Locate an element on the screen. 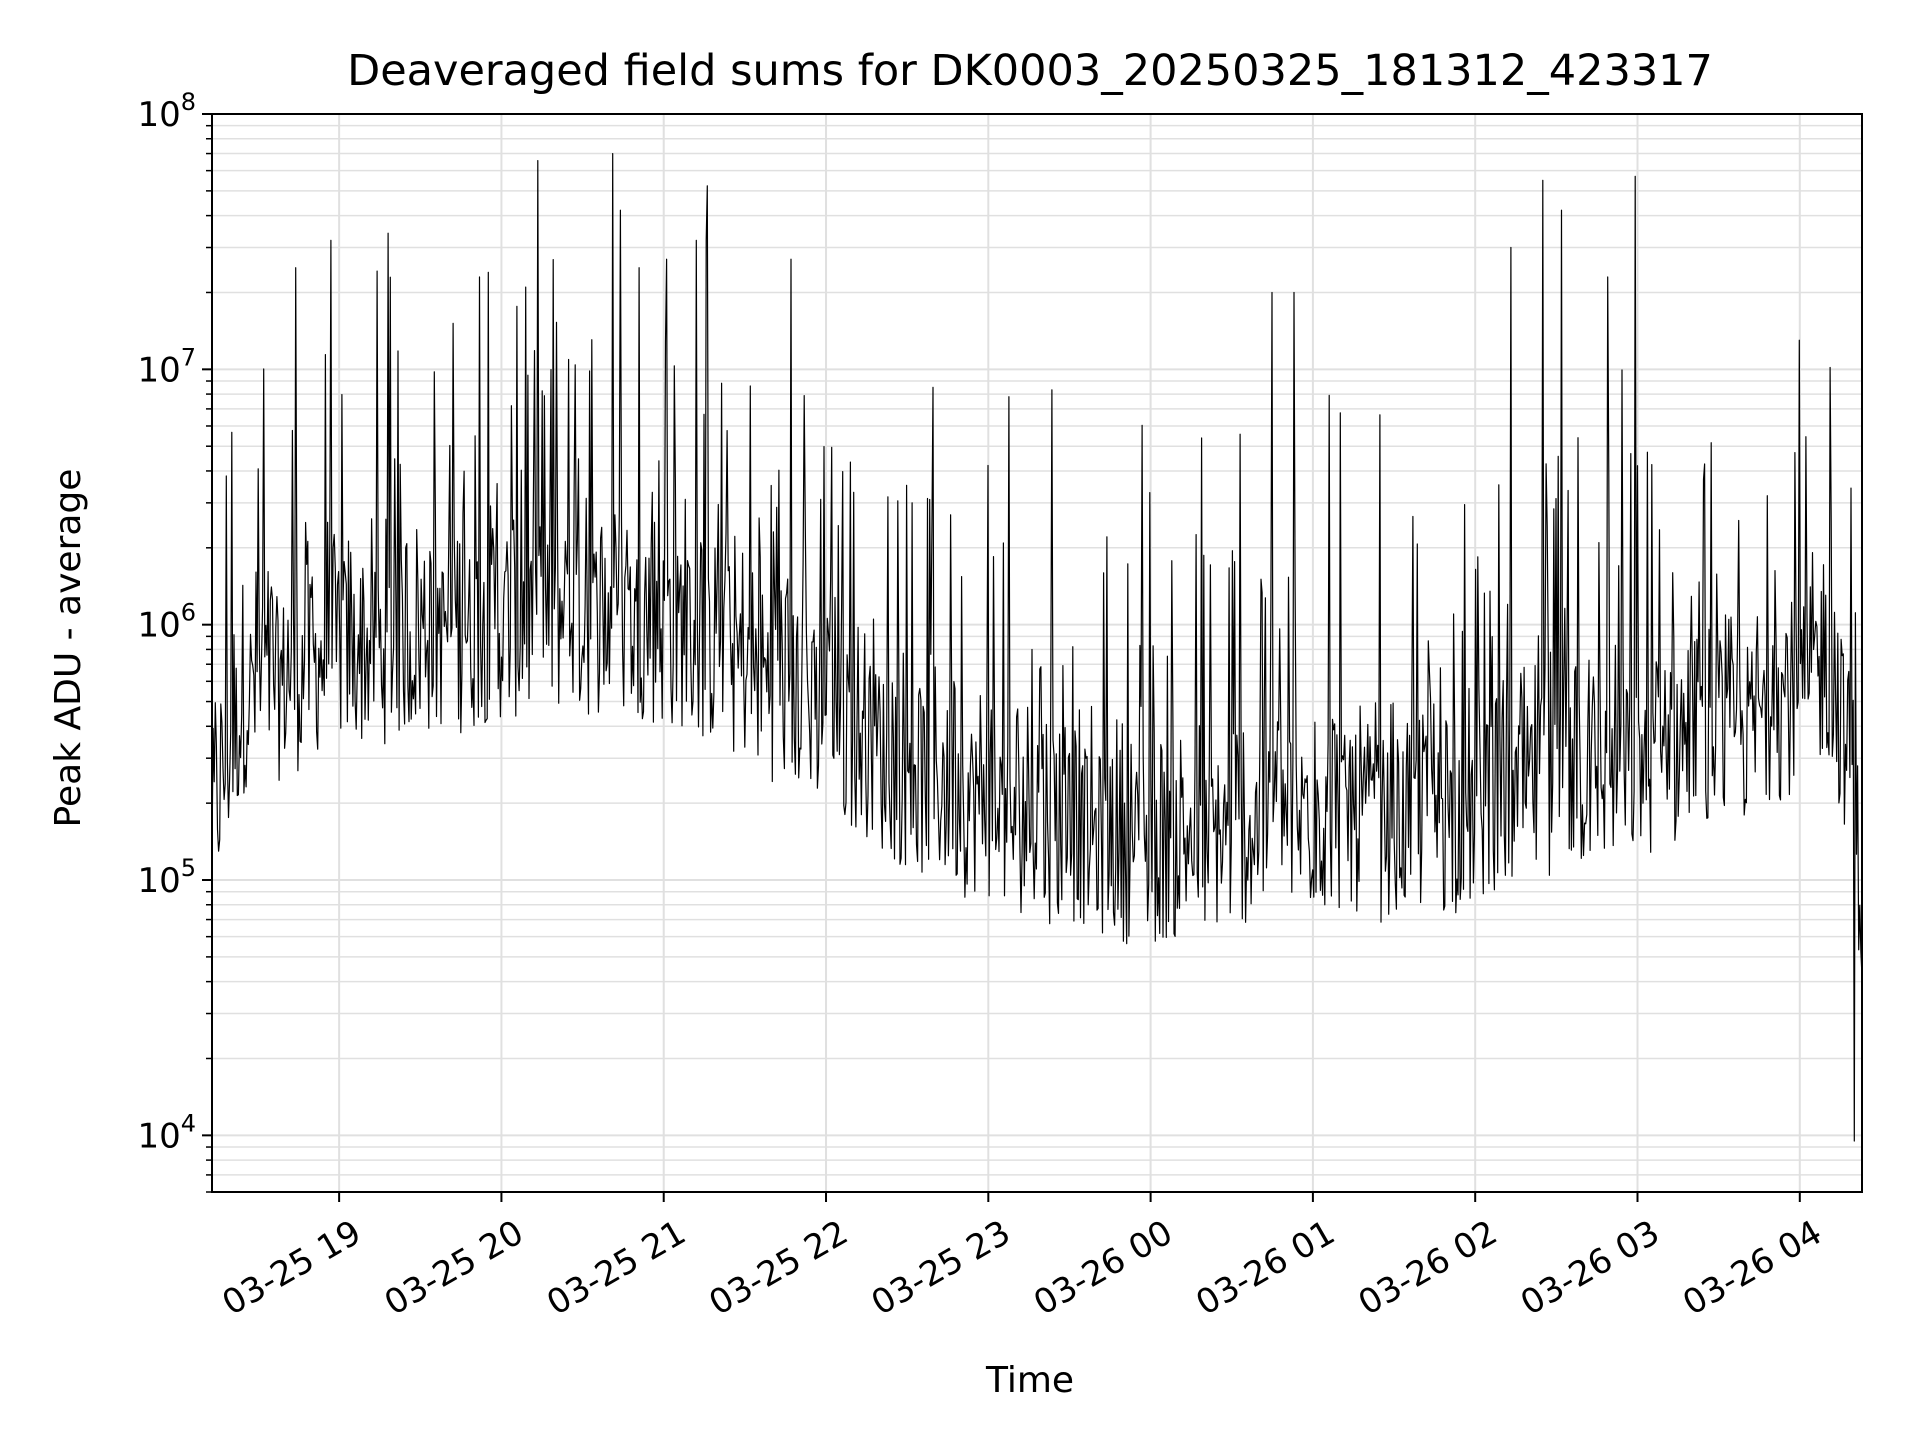  y-axis-ticks: 10⁴ 10⁵ 10⁶ 10⁷ 10⁸ is located at coordinates (174, 640).